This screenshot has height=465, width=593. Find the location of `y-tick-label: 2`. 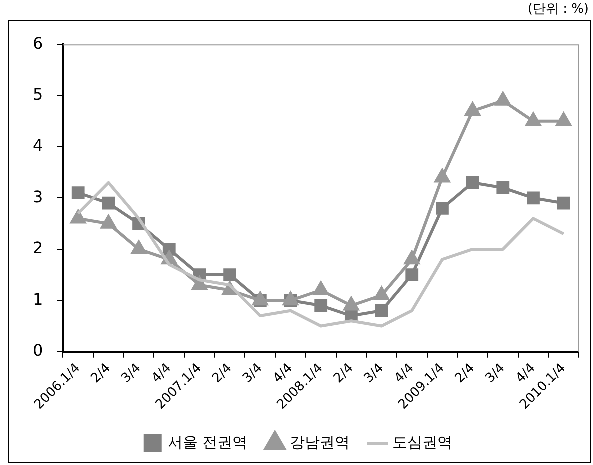

y-tick-label: 2 is located at coordinates (38, 248).